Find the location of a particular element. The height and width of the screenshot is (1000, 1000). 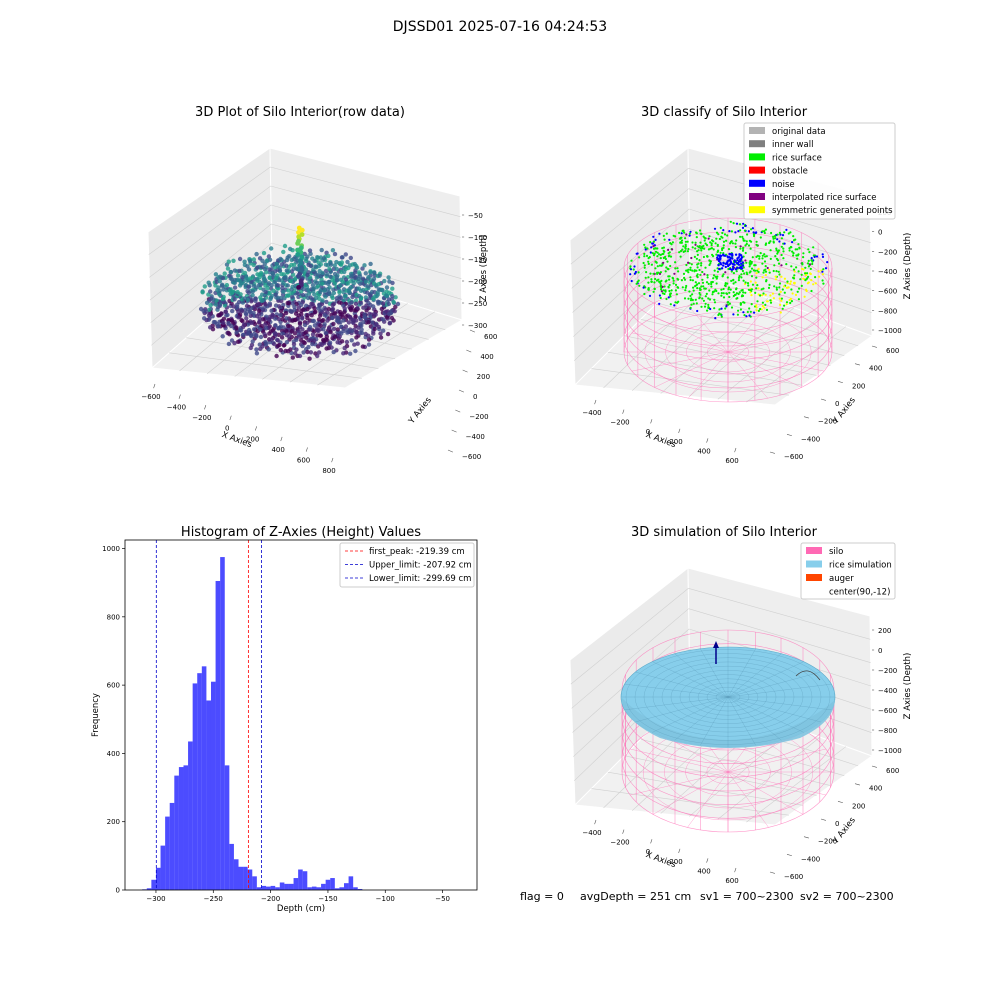

raw-z-axis-label: Z Axies (Depth) is located at coordinates (484, 268).